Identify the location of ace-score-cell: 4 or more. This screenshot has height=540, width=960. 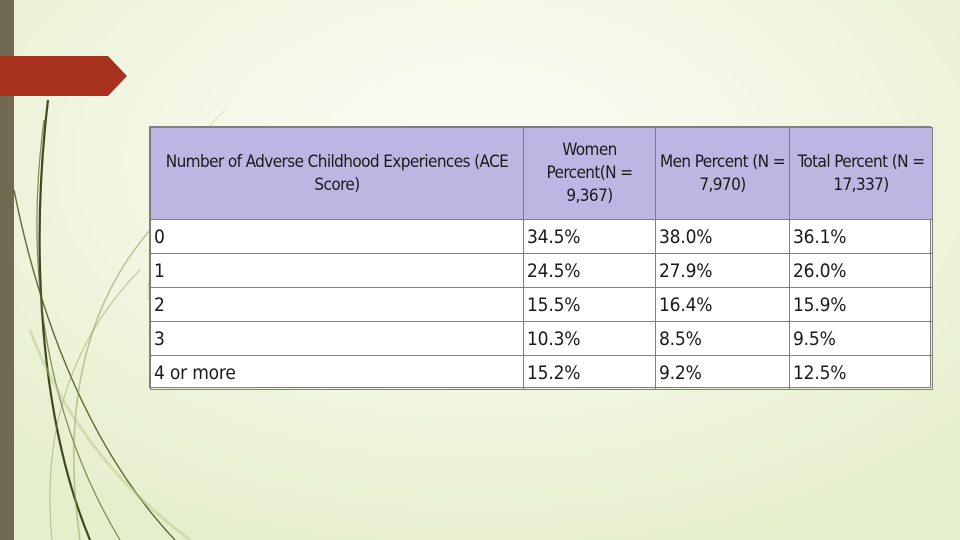
(337, 372).